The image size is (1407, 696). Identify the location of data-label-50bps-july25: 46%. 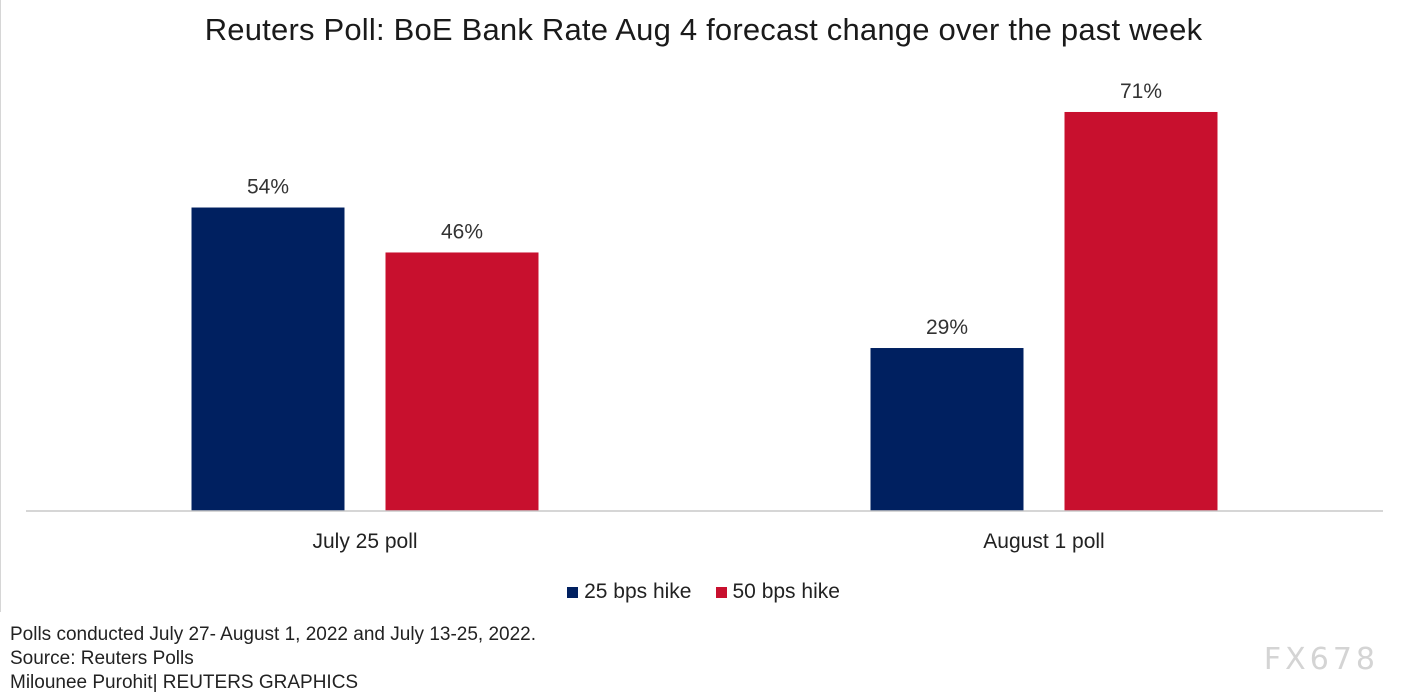
(462, 231).